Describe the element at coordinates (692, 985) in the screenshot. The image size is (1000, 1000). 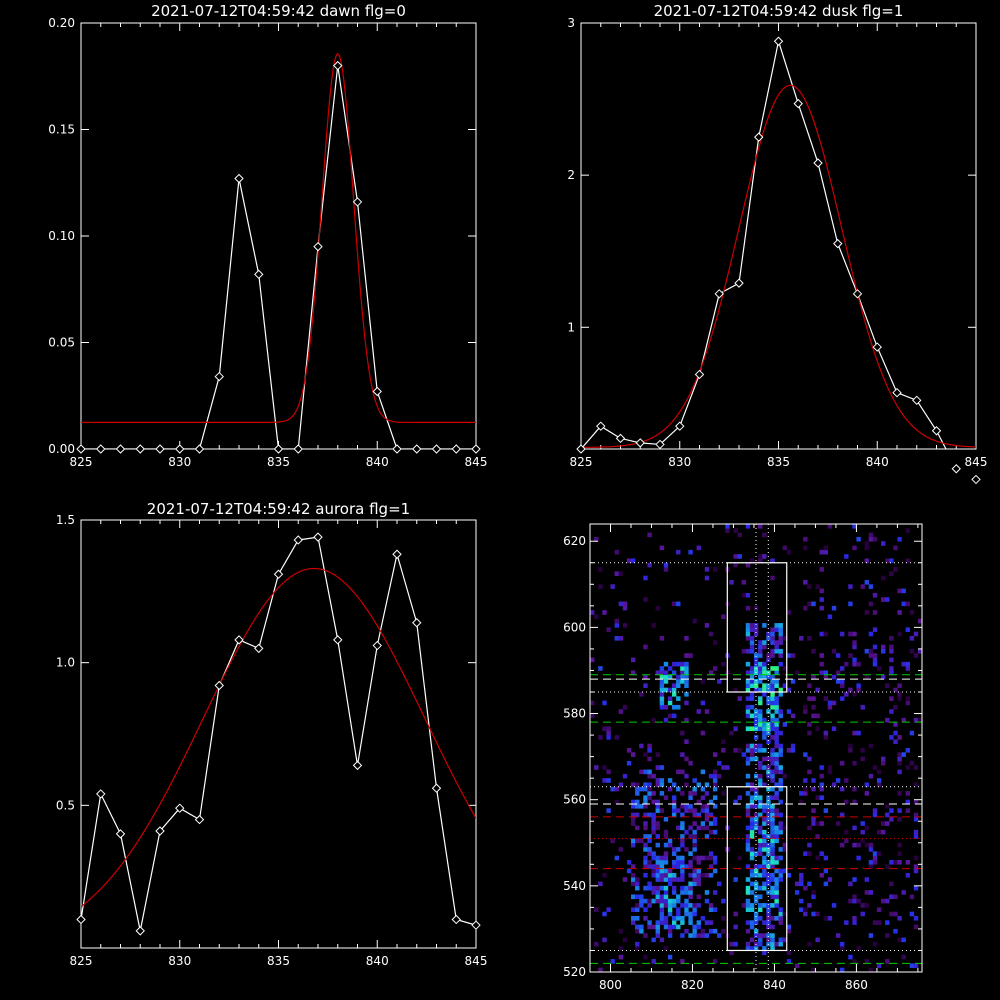
I see `x-tick-label: 820` at that location.